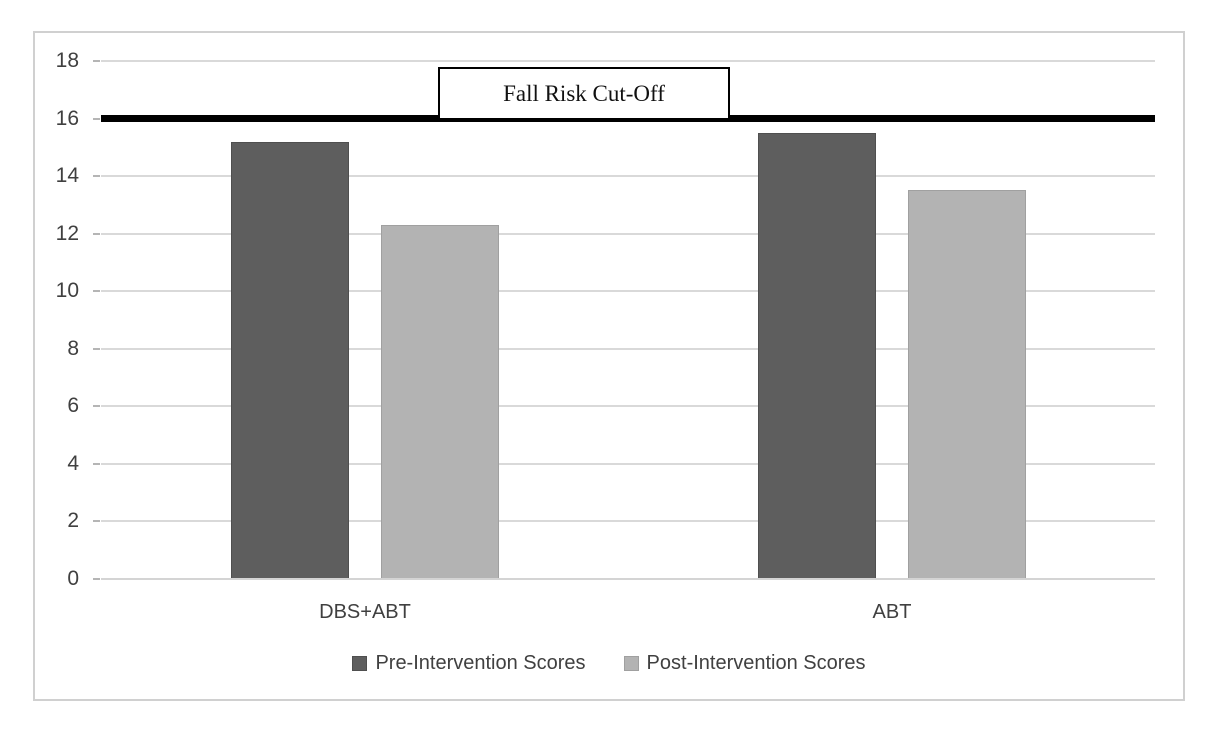 Image resolution: width=1215 pixels, height=732 pixels. What do you see at coordinates (631, 663) in the screenshot?
I see `legend-swatch-post-intervention-icon` at bounding box center [631, 663].